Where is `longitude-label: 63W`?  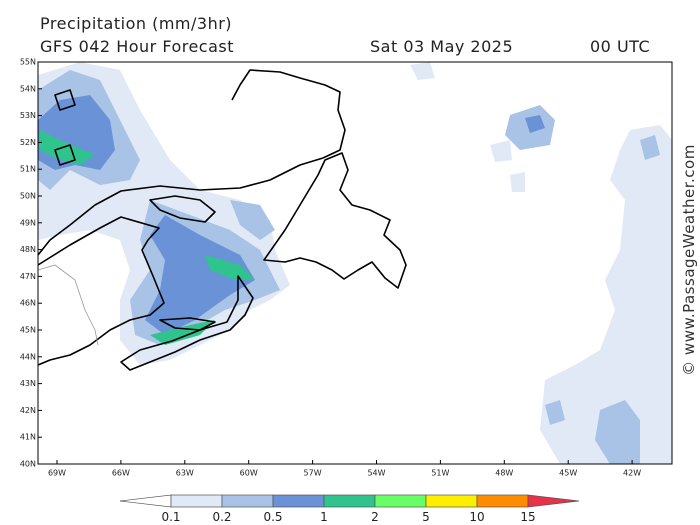
longitude-label: 63W is located at coordinates (185, 473).